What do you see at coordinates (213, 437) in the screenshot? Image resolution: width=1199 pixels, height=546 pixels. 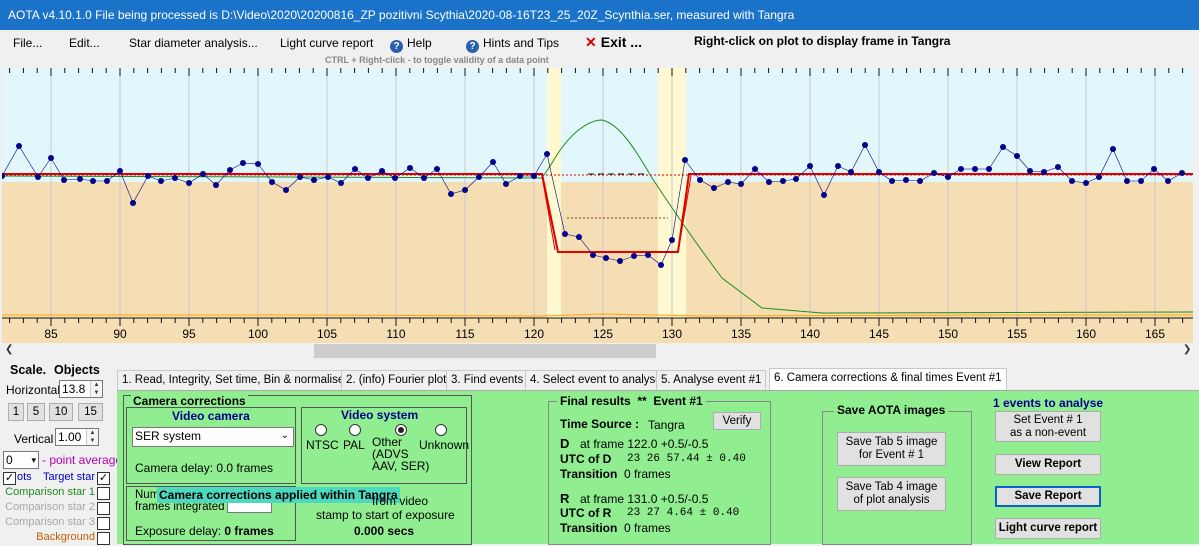 I see `camera-type-select: SER system ⌄` at bounding box center [213, 437].